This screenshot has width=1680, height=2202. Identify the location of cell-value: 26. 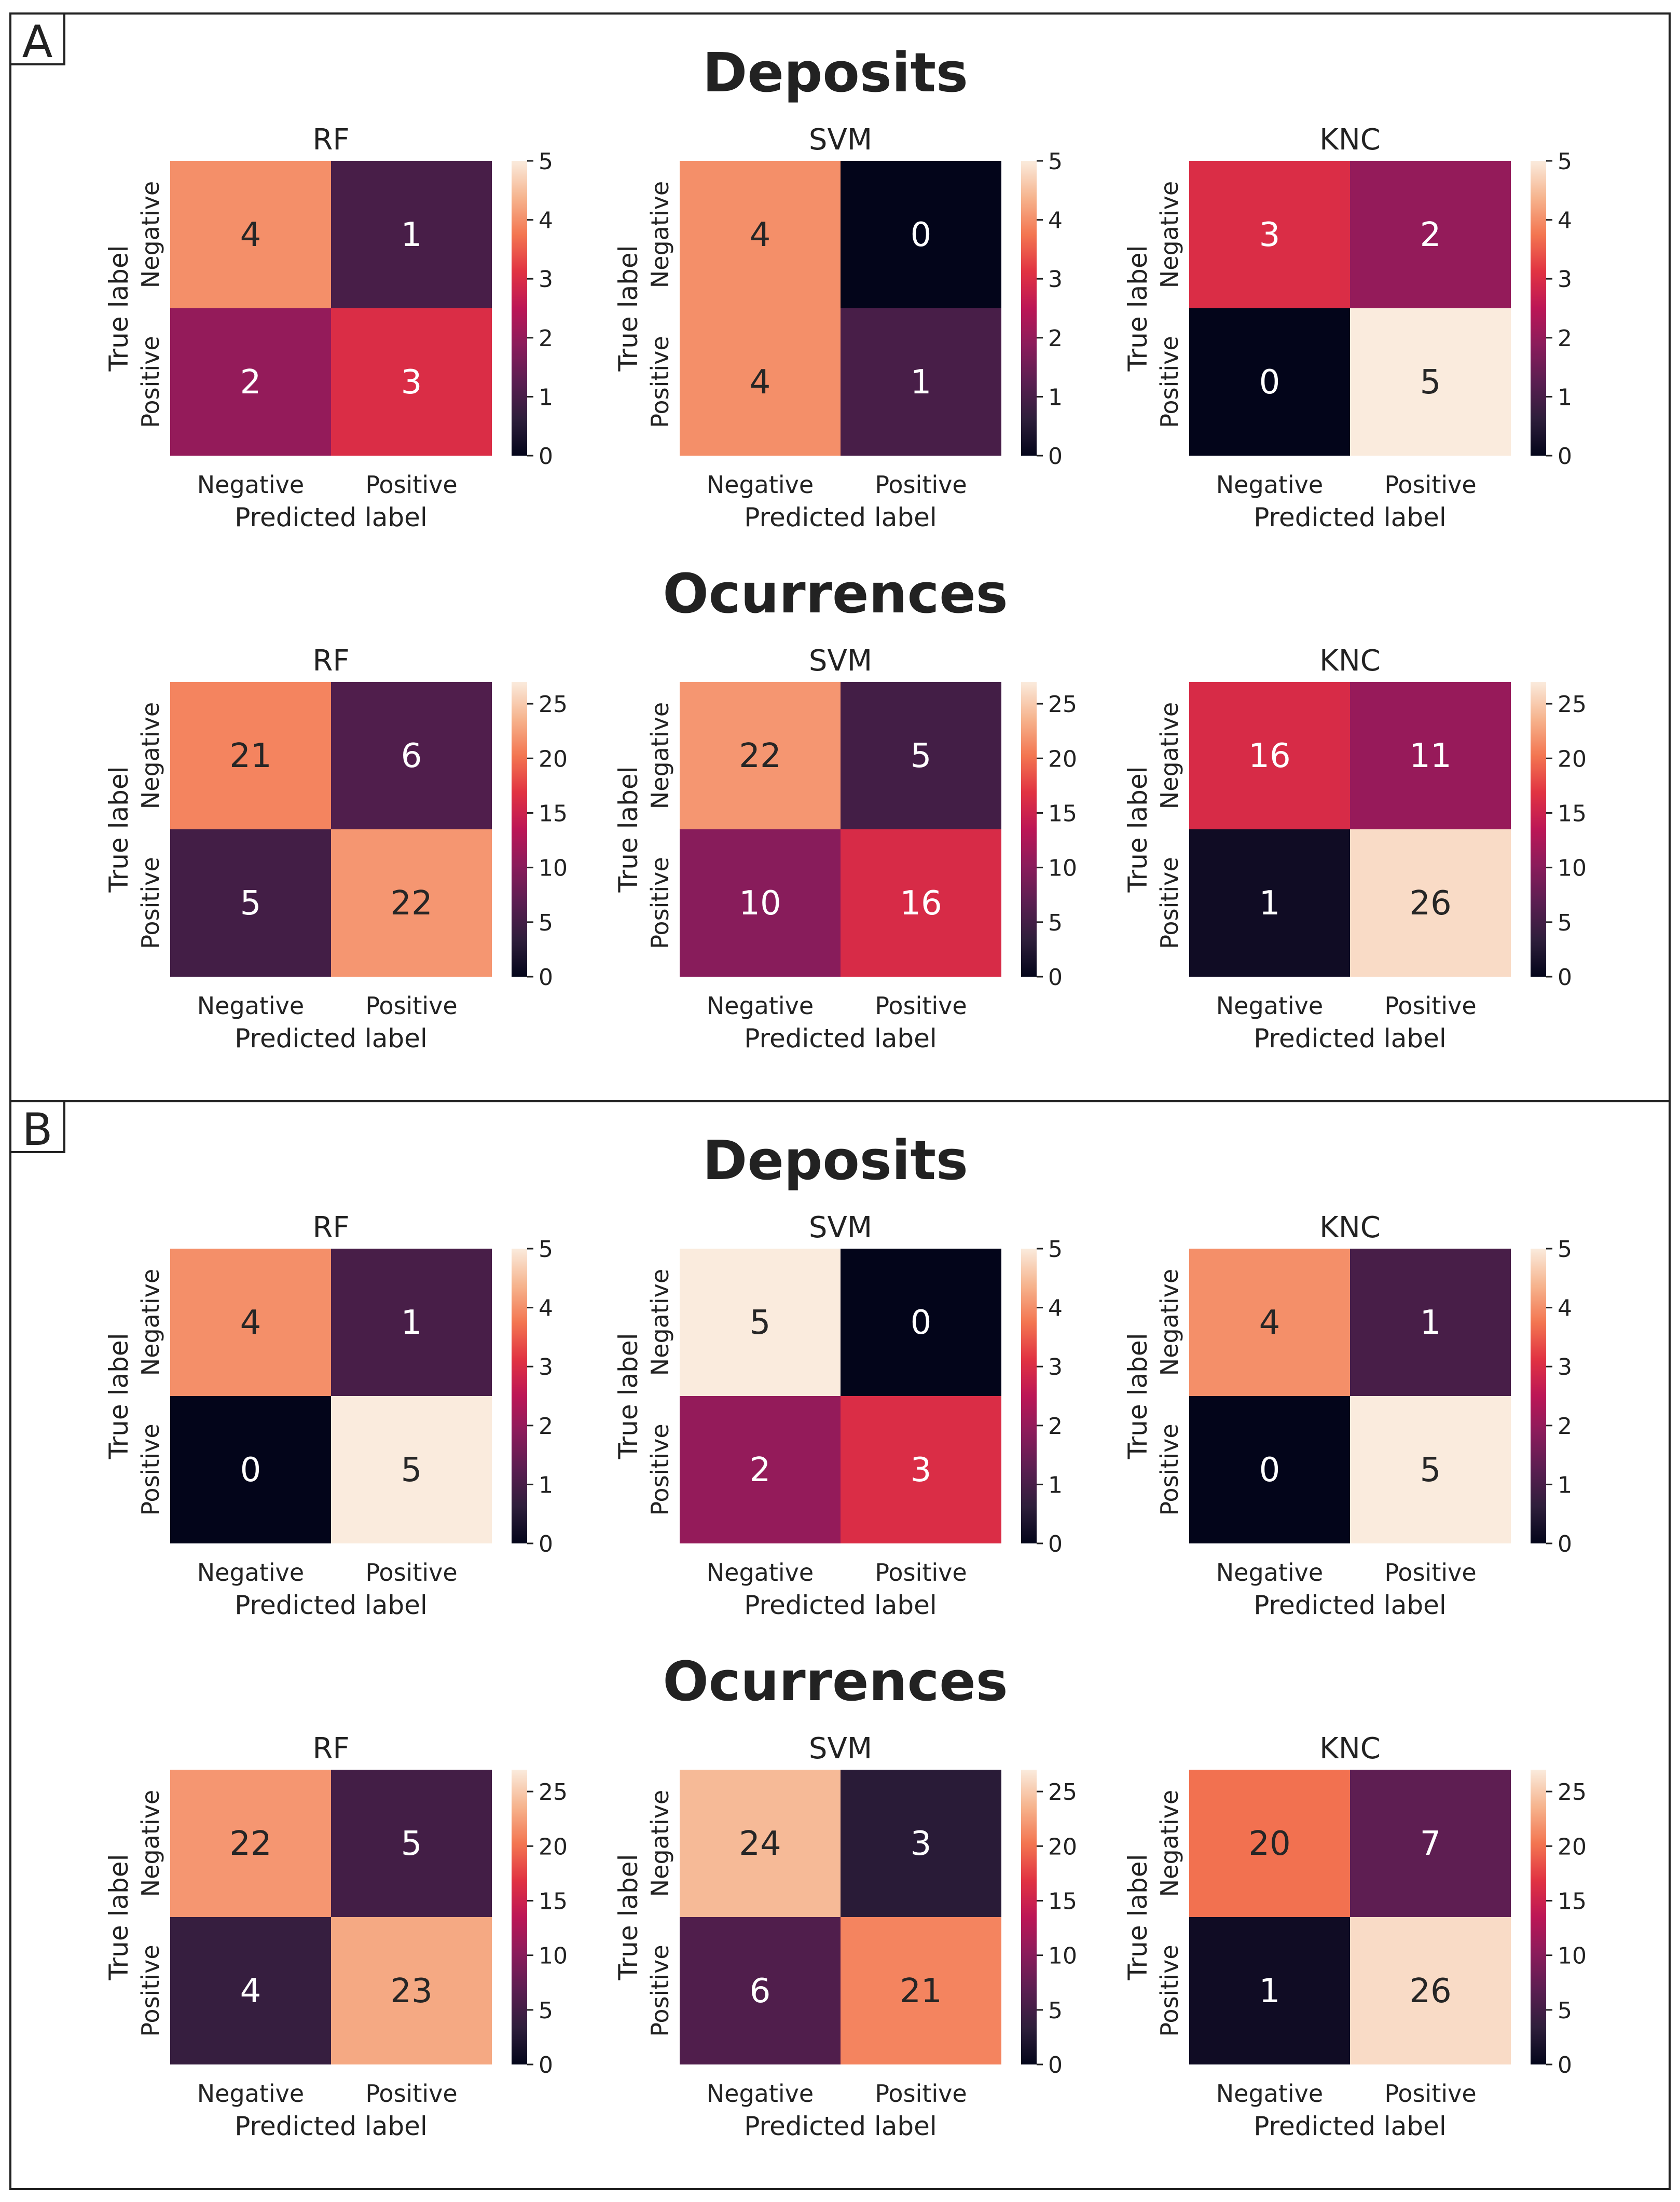
(1430, 1991).